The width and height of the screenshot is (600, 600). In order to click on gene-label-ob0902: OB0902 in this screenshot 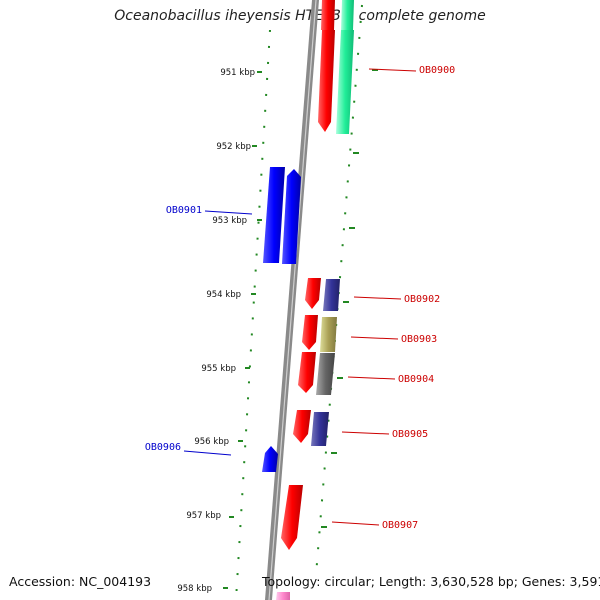, I will do `click(422, 299)`.